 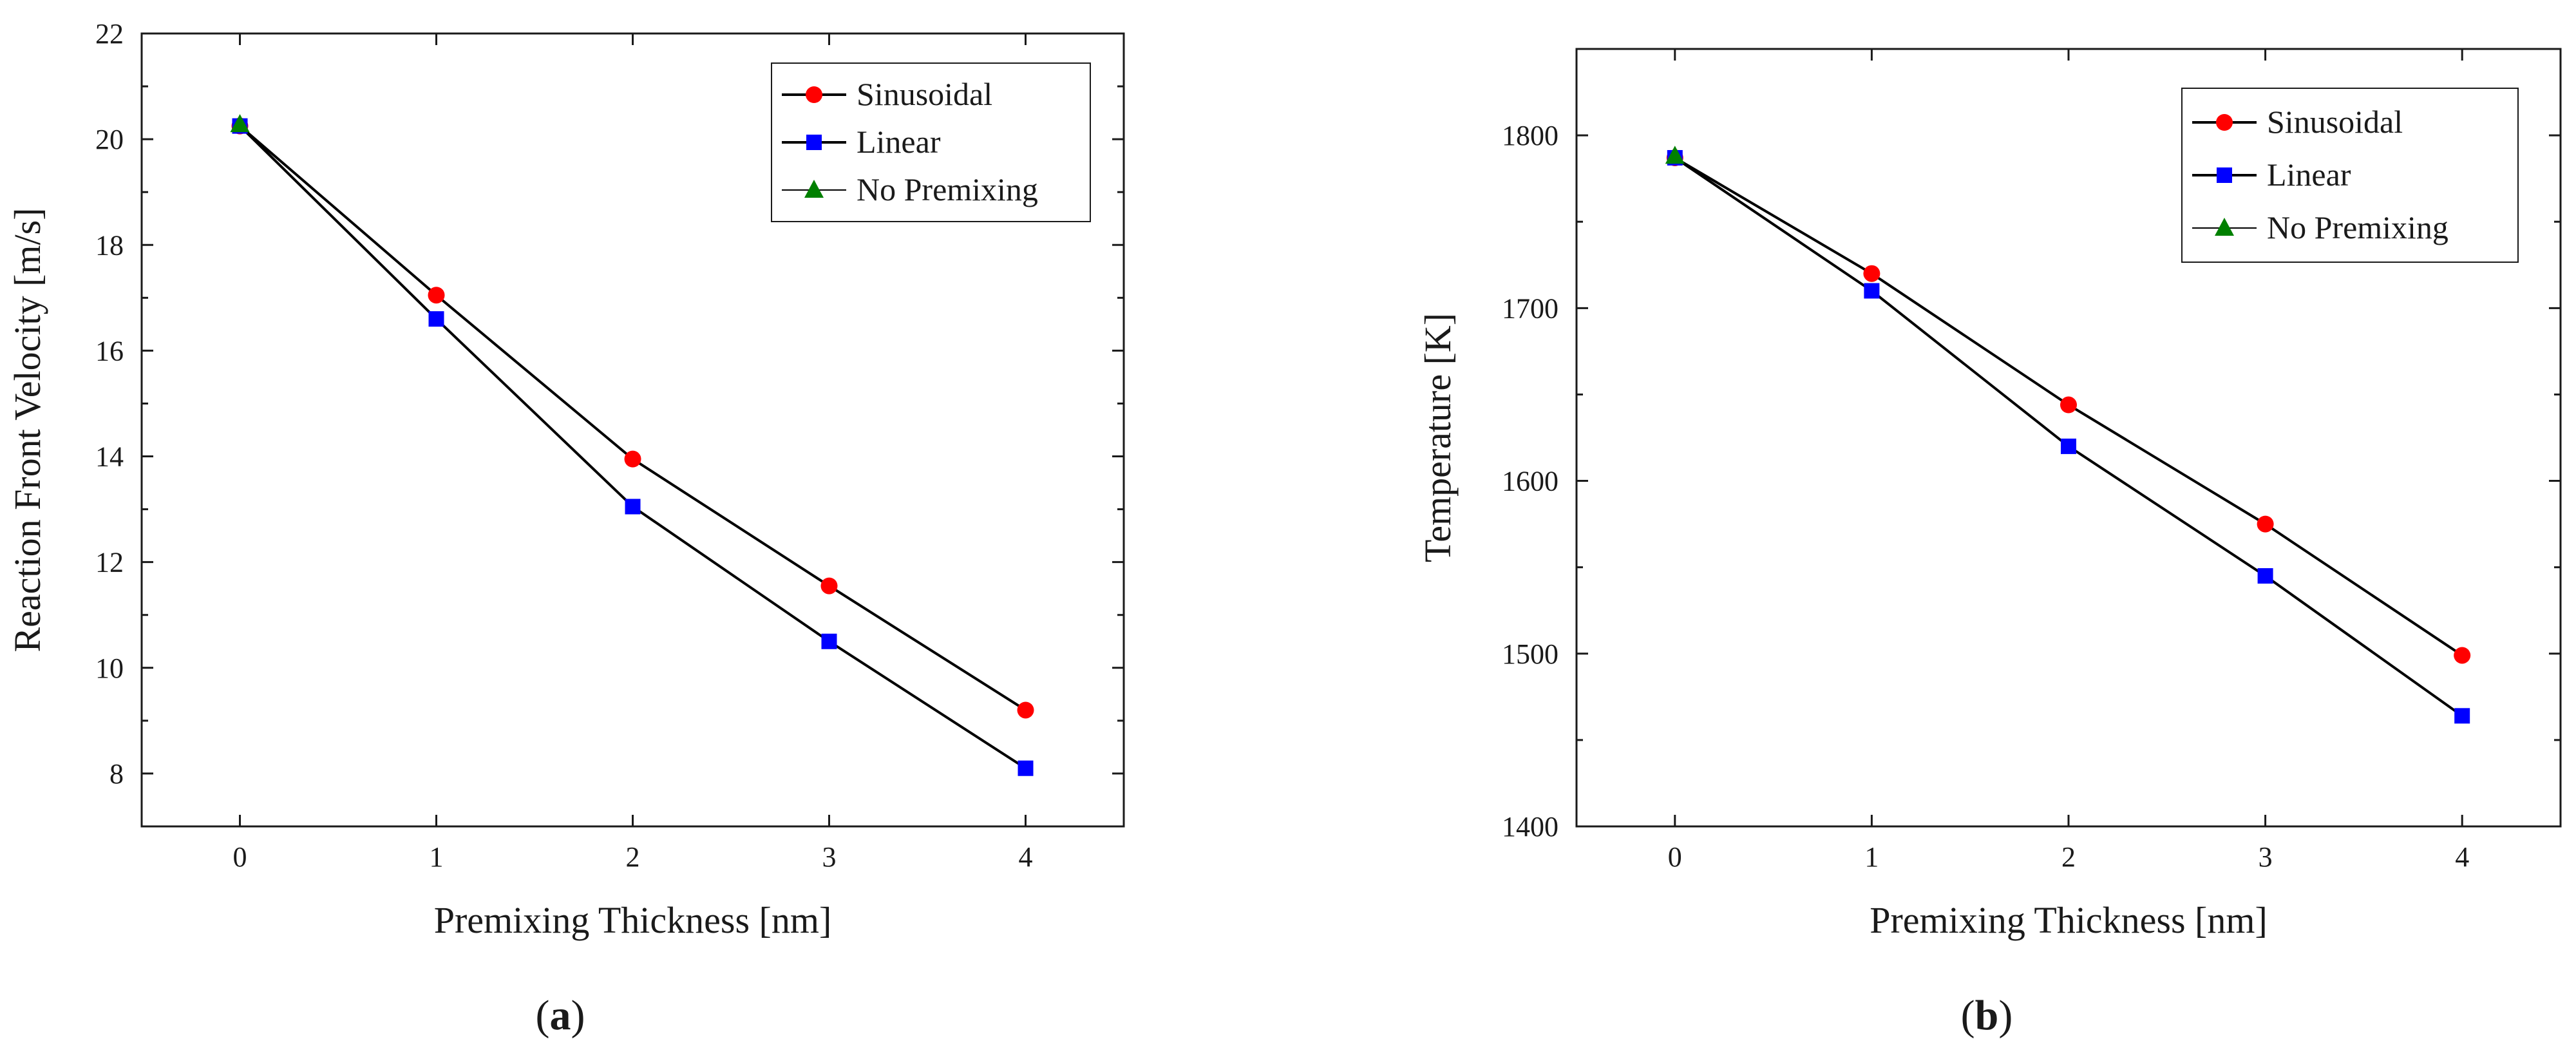 What do you see at coordinates (109, 668) in the screenshot?
I see `y-tick-label: 10` at bounding box center [109, 668].